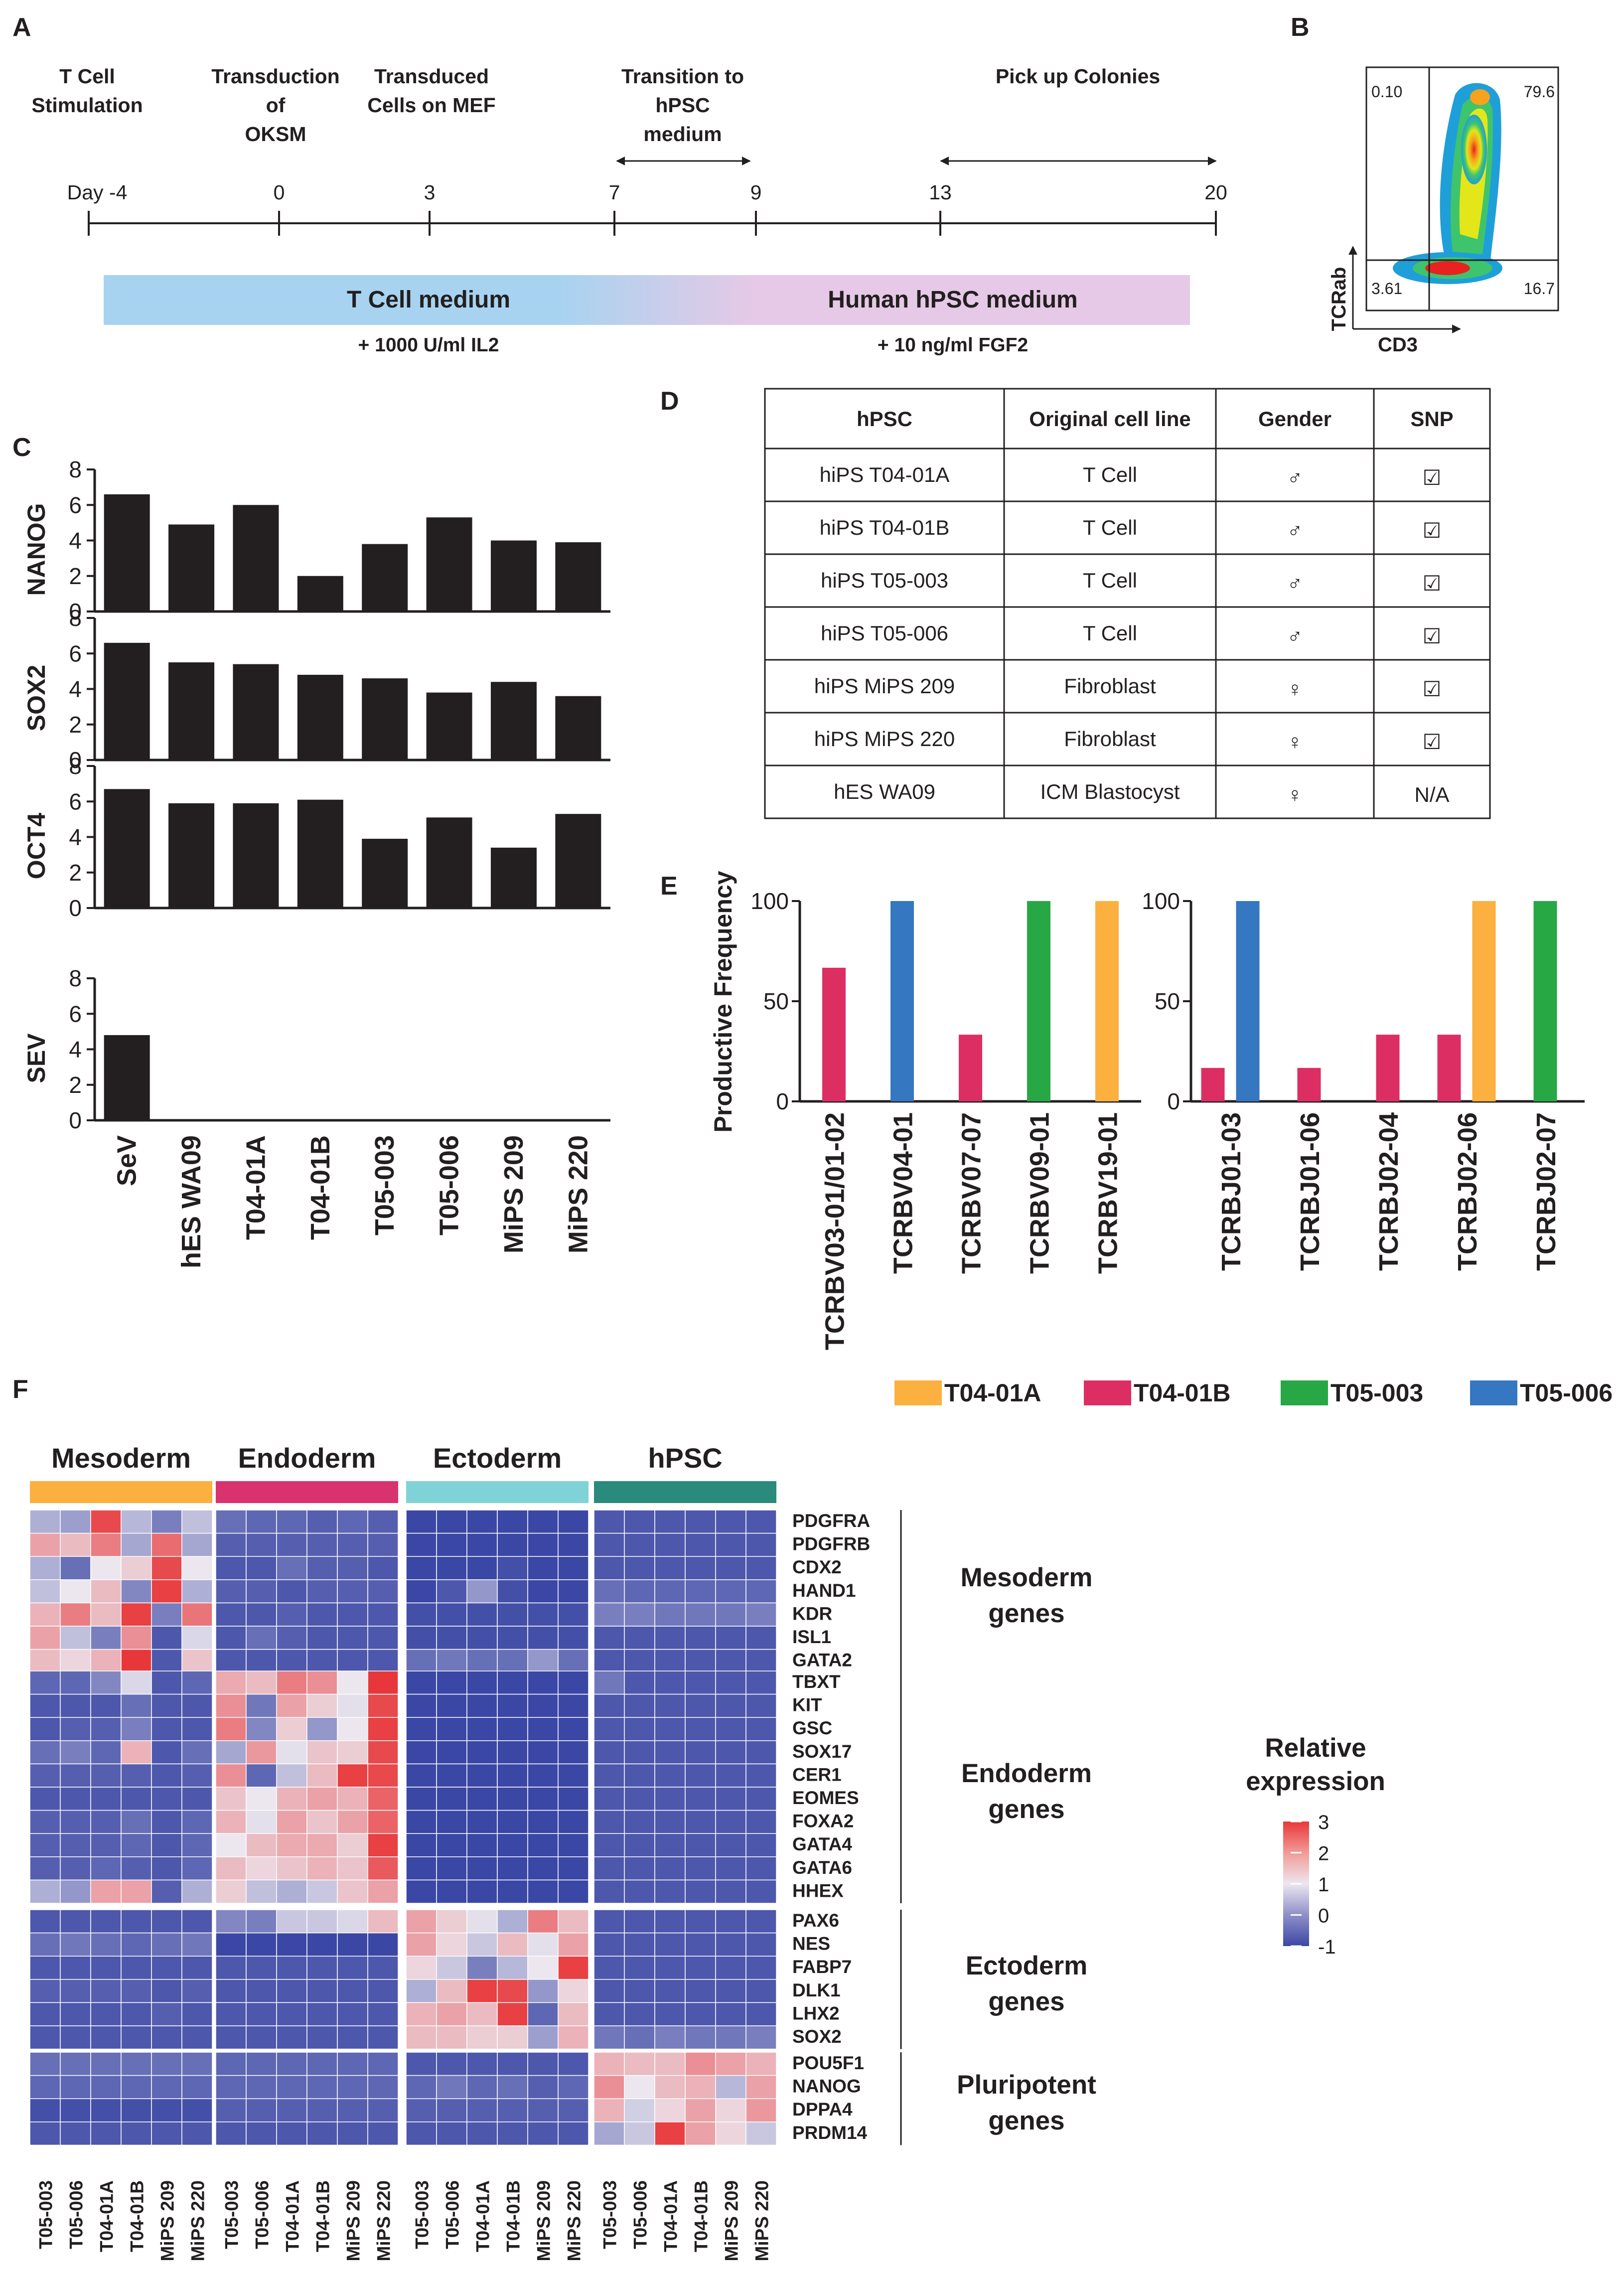 The width and height of the screenshot is (1624, 2280). What do you see at coordinates (1327, 1947) in the screenshot?
I see `colorbar-tick-label: -1` at bounding box center [1327, 1947].